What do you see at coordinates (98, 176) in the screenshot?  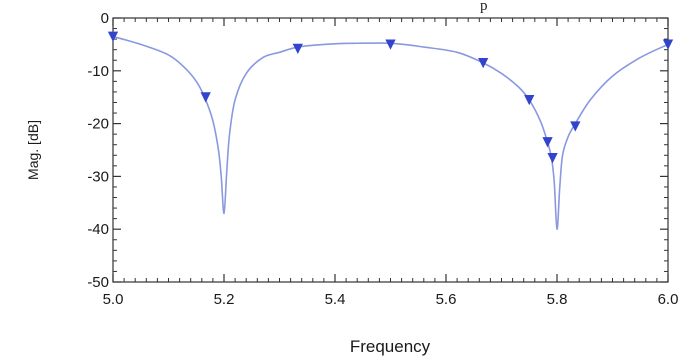 I see `y-tick-label: -30` at bounding box center [98, 176].